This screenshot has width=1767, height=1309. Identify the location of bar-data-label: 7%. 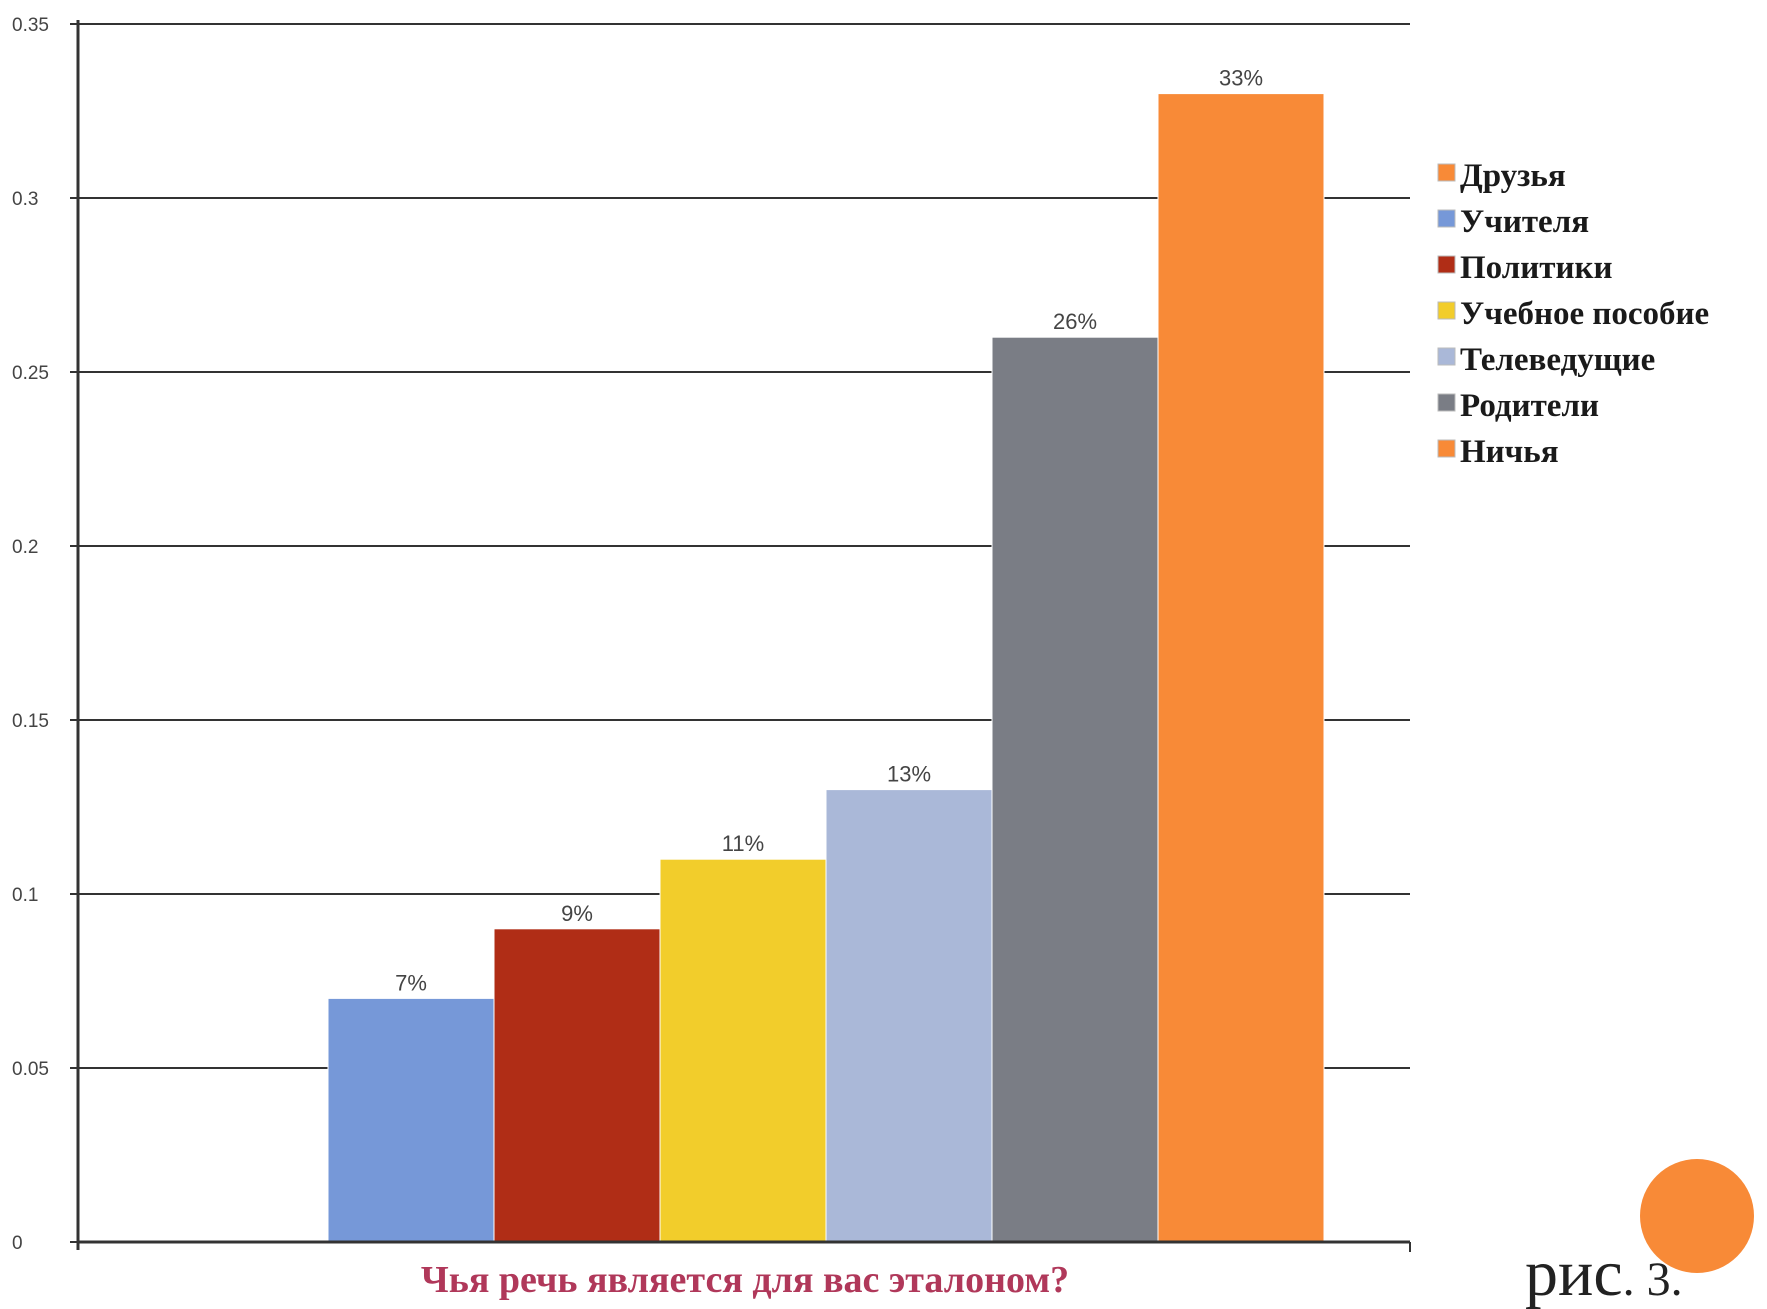
(411, 982).